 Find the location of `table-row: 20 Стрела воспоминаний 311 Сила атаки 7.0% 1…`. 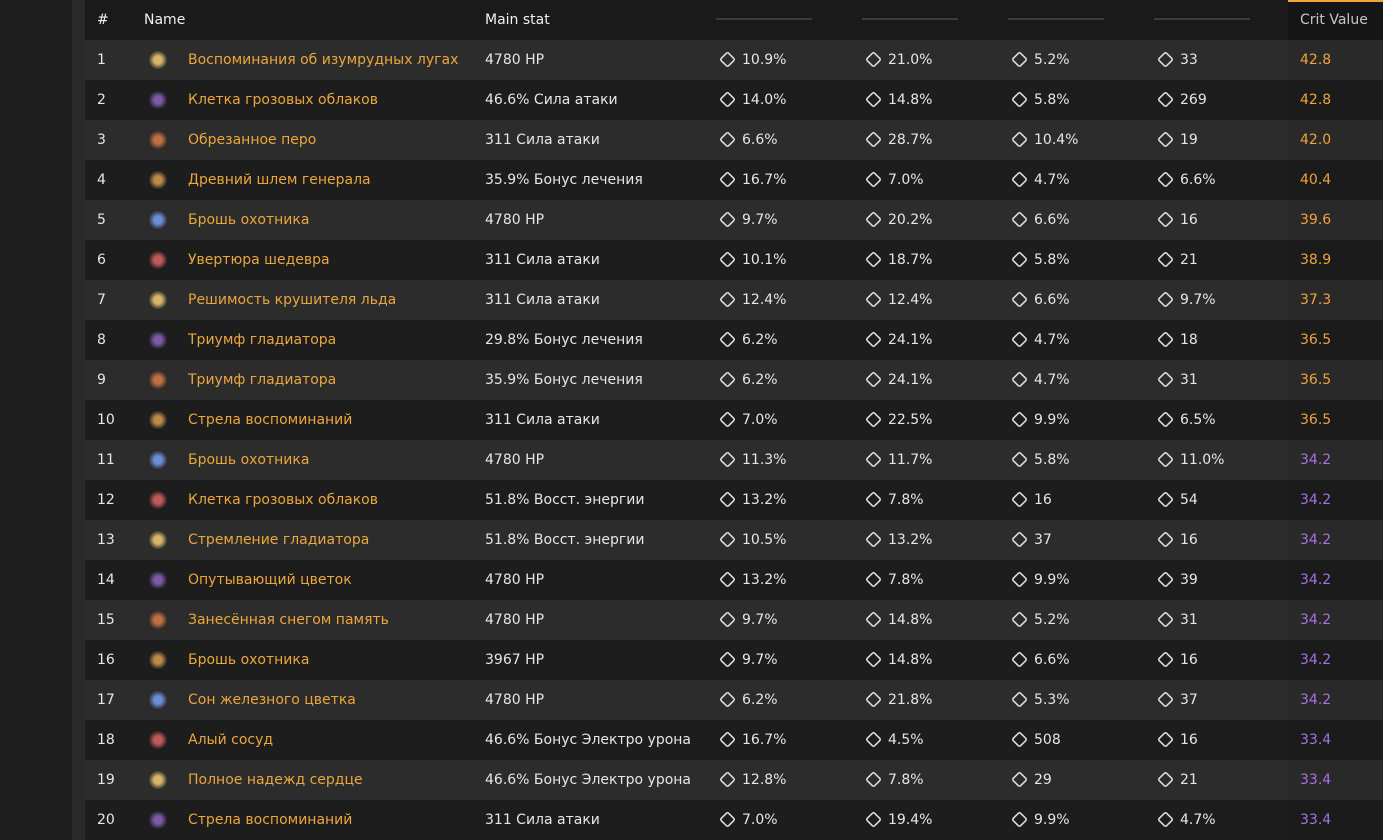

table-row: 20 Стрела воспоминаний 311 Сила атаки 7.0% 1… is located at coordinates (734, 820).